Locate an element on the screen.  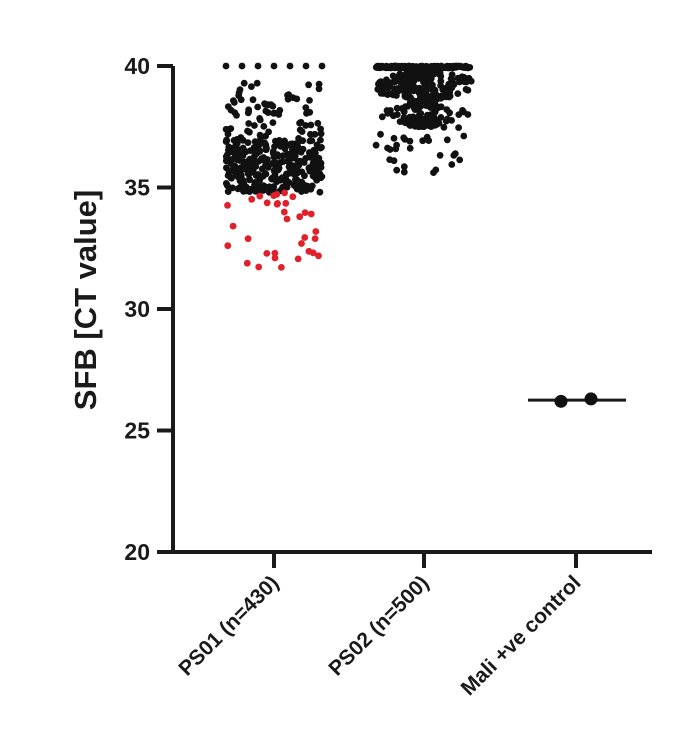
y-tick-label: 35 is located at coordinates (137, 188).